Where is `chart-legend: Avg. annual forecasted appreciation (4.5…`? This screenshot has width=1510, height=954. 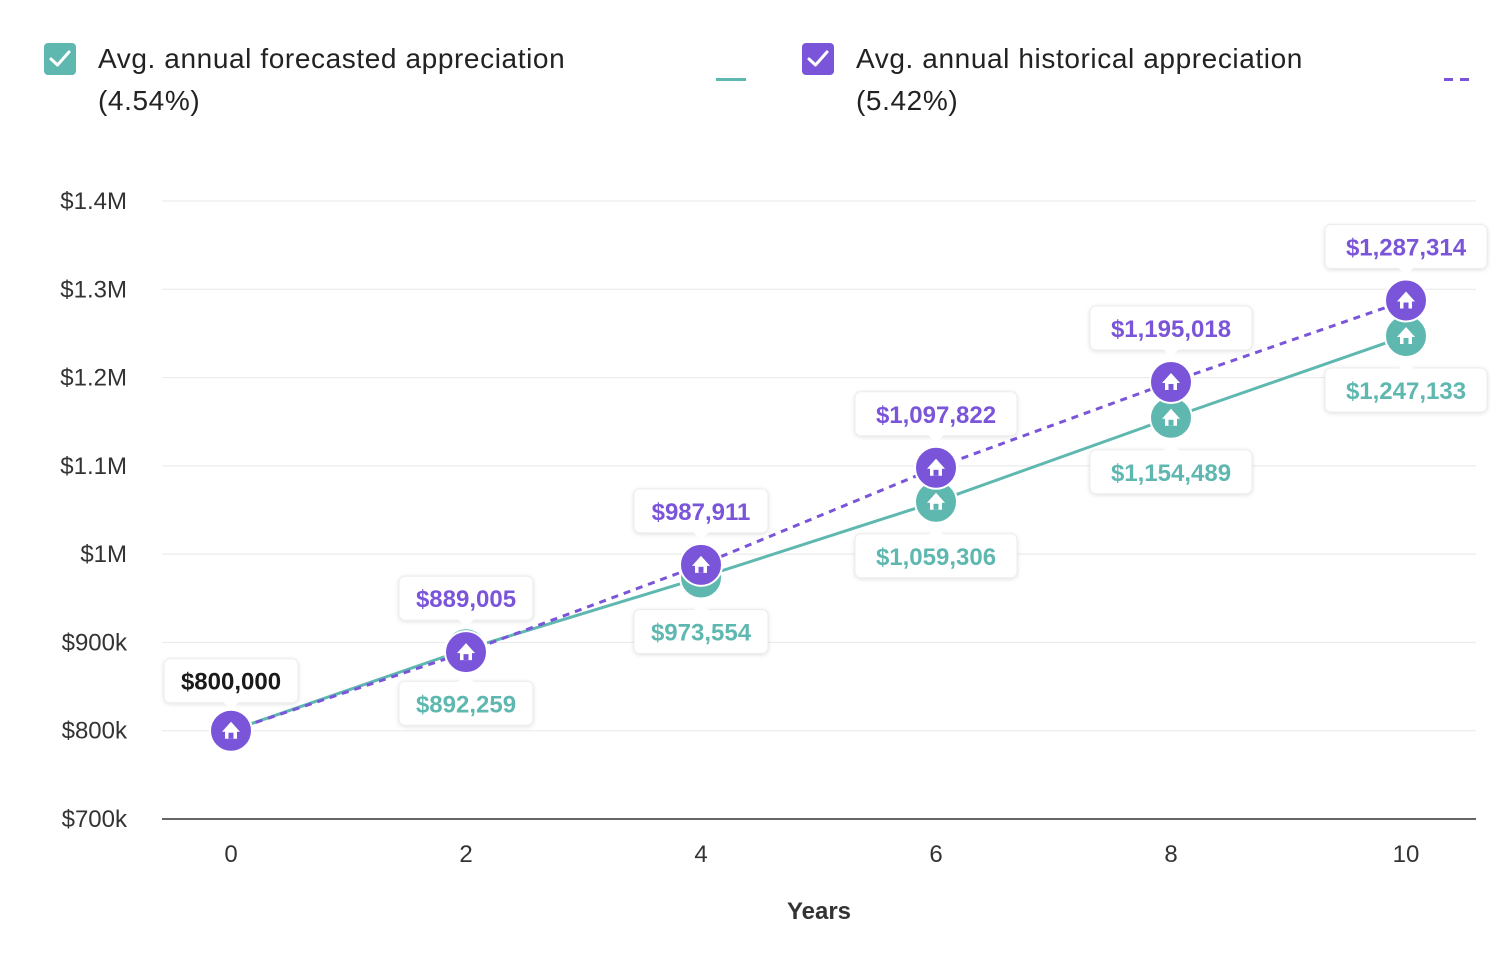
chart-legend: Avg. annual forecasted appreciation (4.5… is located at coordinates (755, 88).